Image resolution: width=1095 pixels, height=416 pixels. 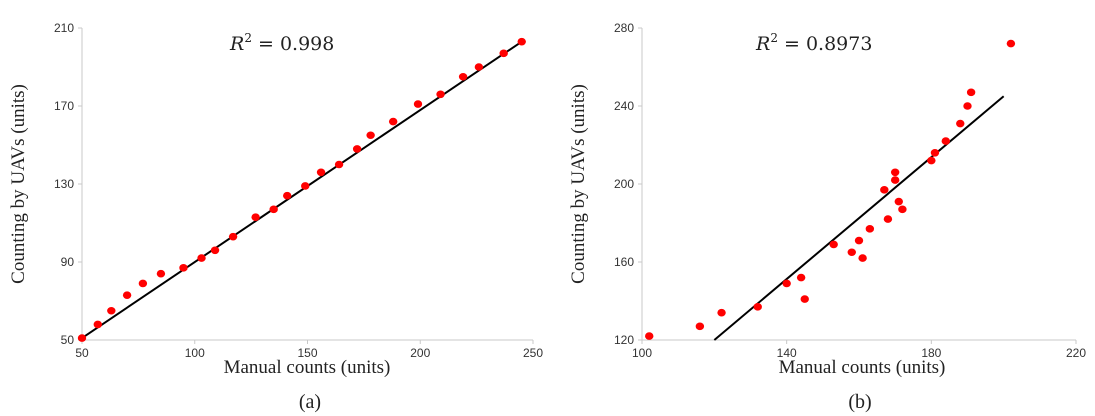 I want to click on r-squared-value: = 0.8973, so click(x=825, y=44).